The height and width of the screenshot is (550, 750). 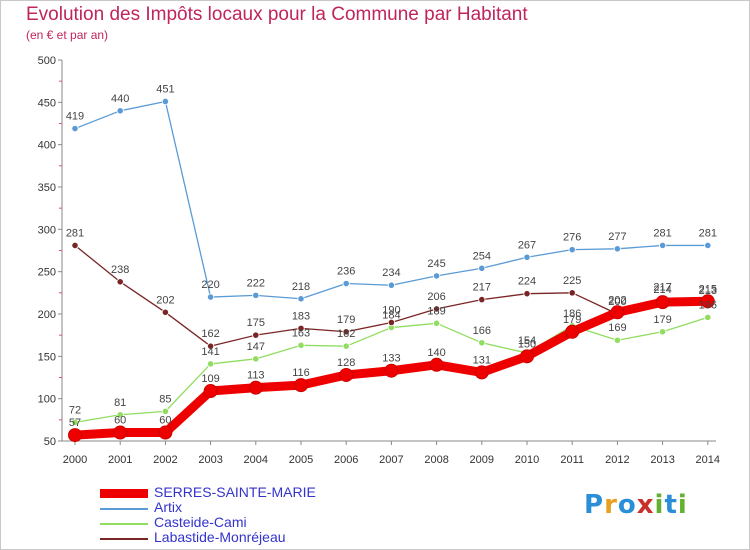 What do you see at coordinates (662, 460) in the screenshot?
I see `x-tick-label: 2013` at bounding box center [662, 460].